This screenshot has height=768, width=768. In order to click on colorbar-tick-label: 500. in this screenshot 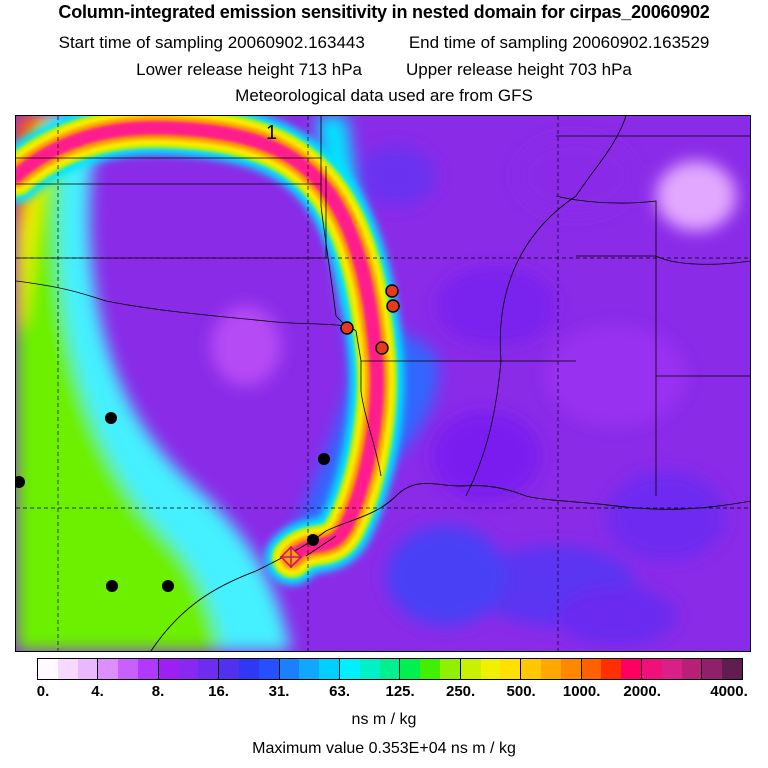, I will do `click(521, 691)`.